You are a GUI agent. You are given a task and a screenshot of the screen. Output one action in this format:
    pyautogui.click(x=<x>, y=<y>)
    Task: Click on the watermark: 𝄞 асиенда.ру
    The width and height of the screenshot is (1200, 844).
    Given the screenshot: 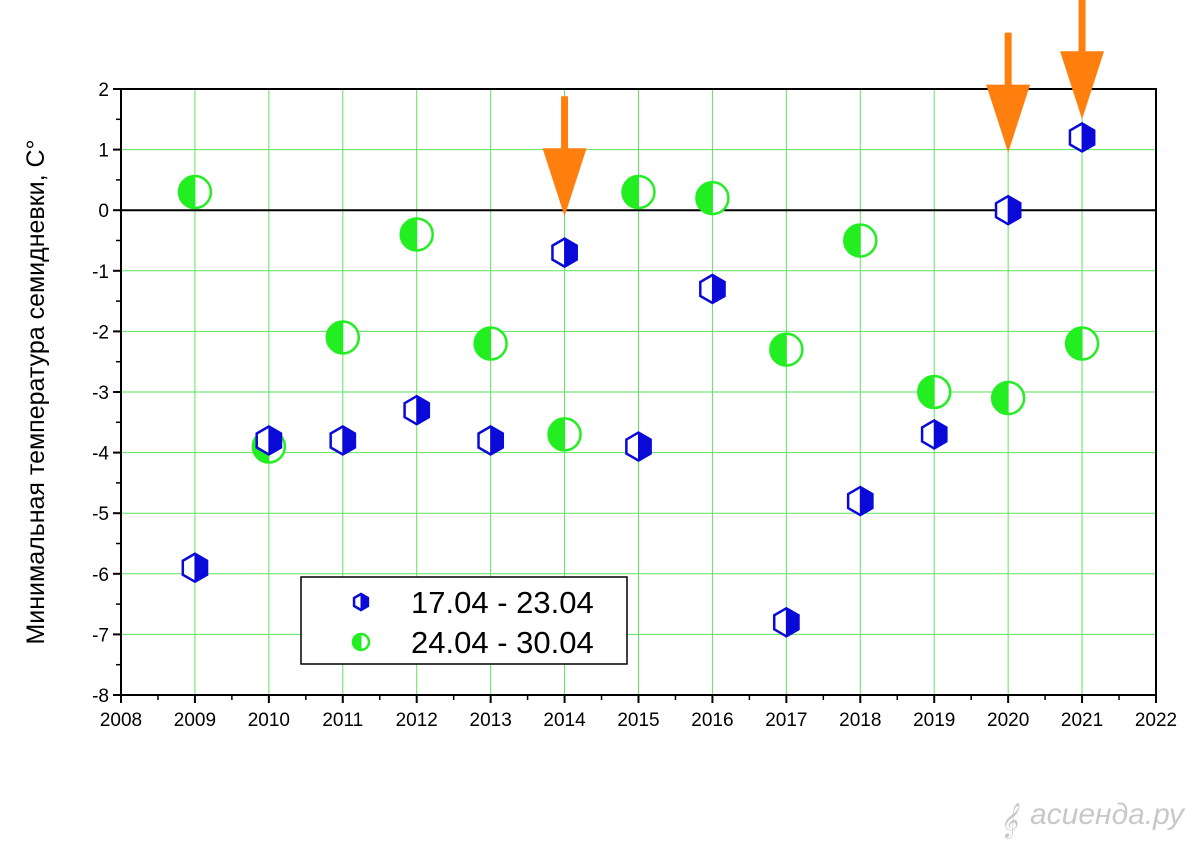 What is the action you would take?
    pyautogui.click(x=1093, y=818)
    